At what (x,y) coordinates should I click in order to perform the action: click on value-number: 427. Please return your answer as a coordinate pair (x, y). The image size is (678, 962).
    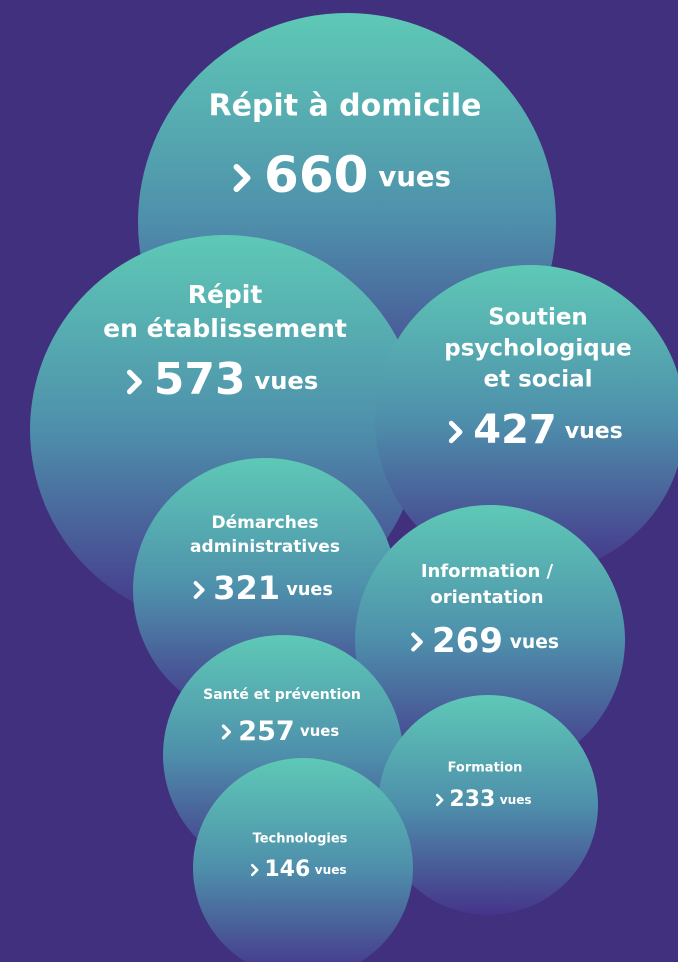
    Looking at the image, I should click on (515, 430).